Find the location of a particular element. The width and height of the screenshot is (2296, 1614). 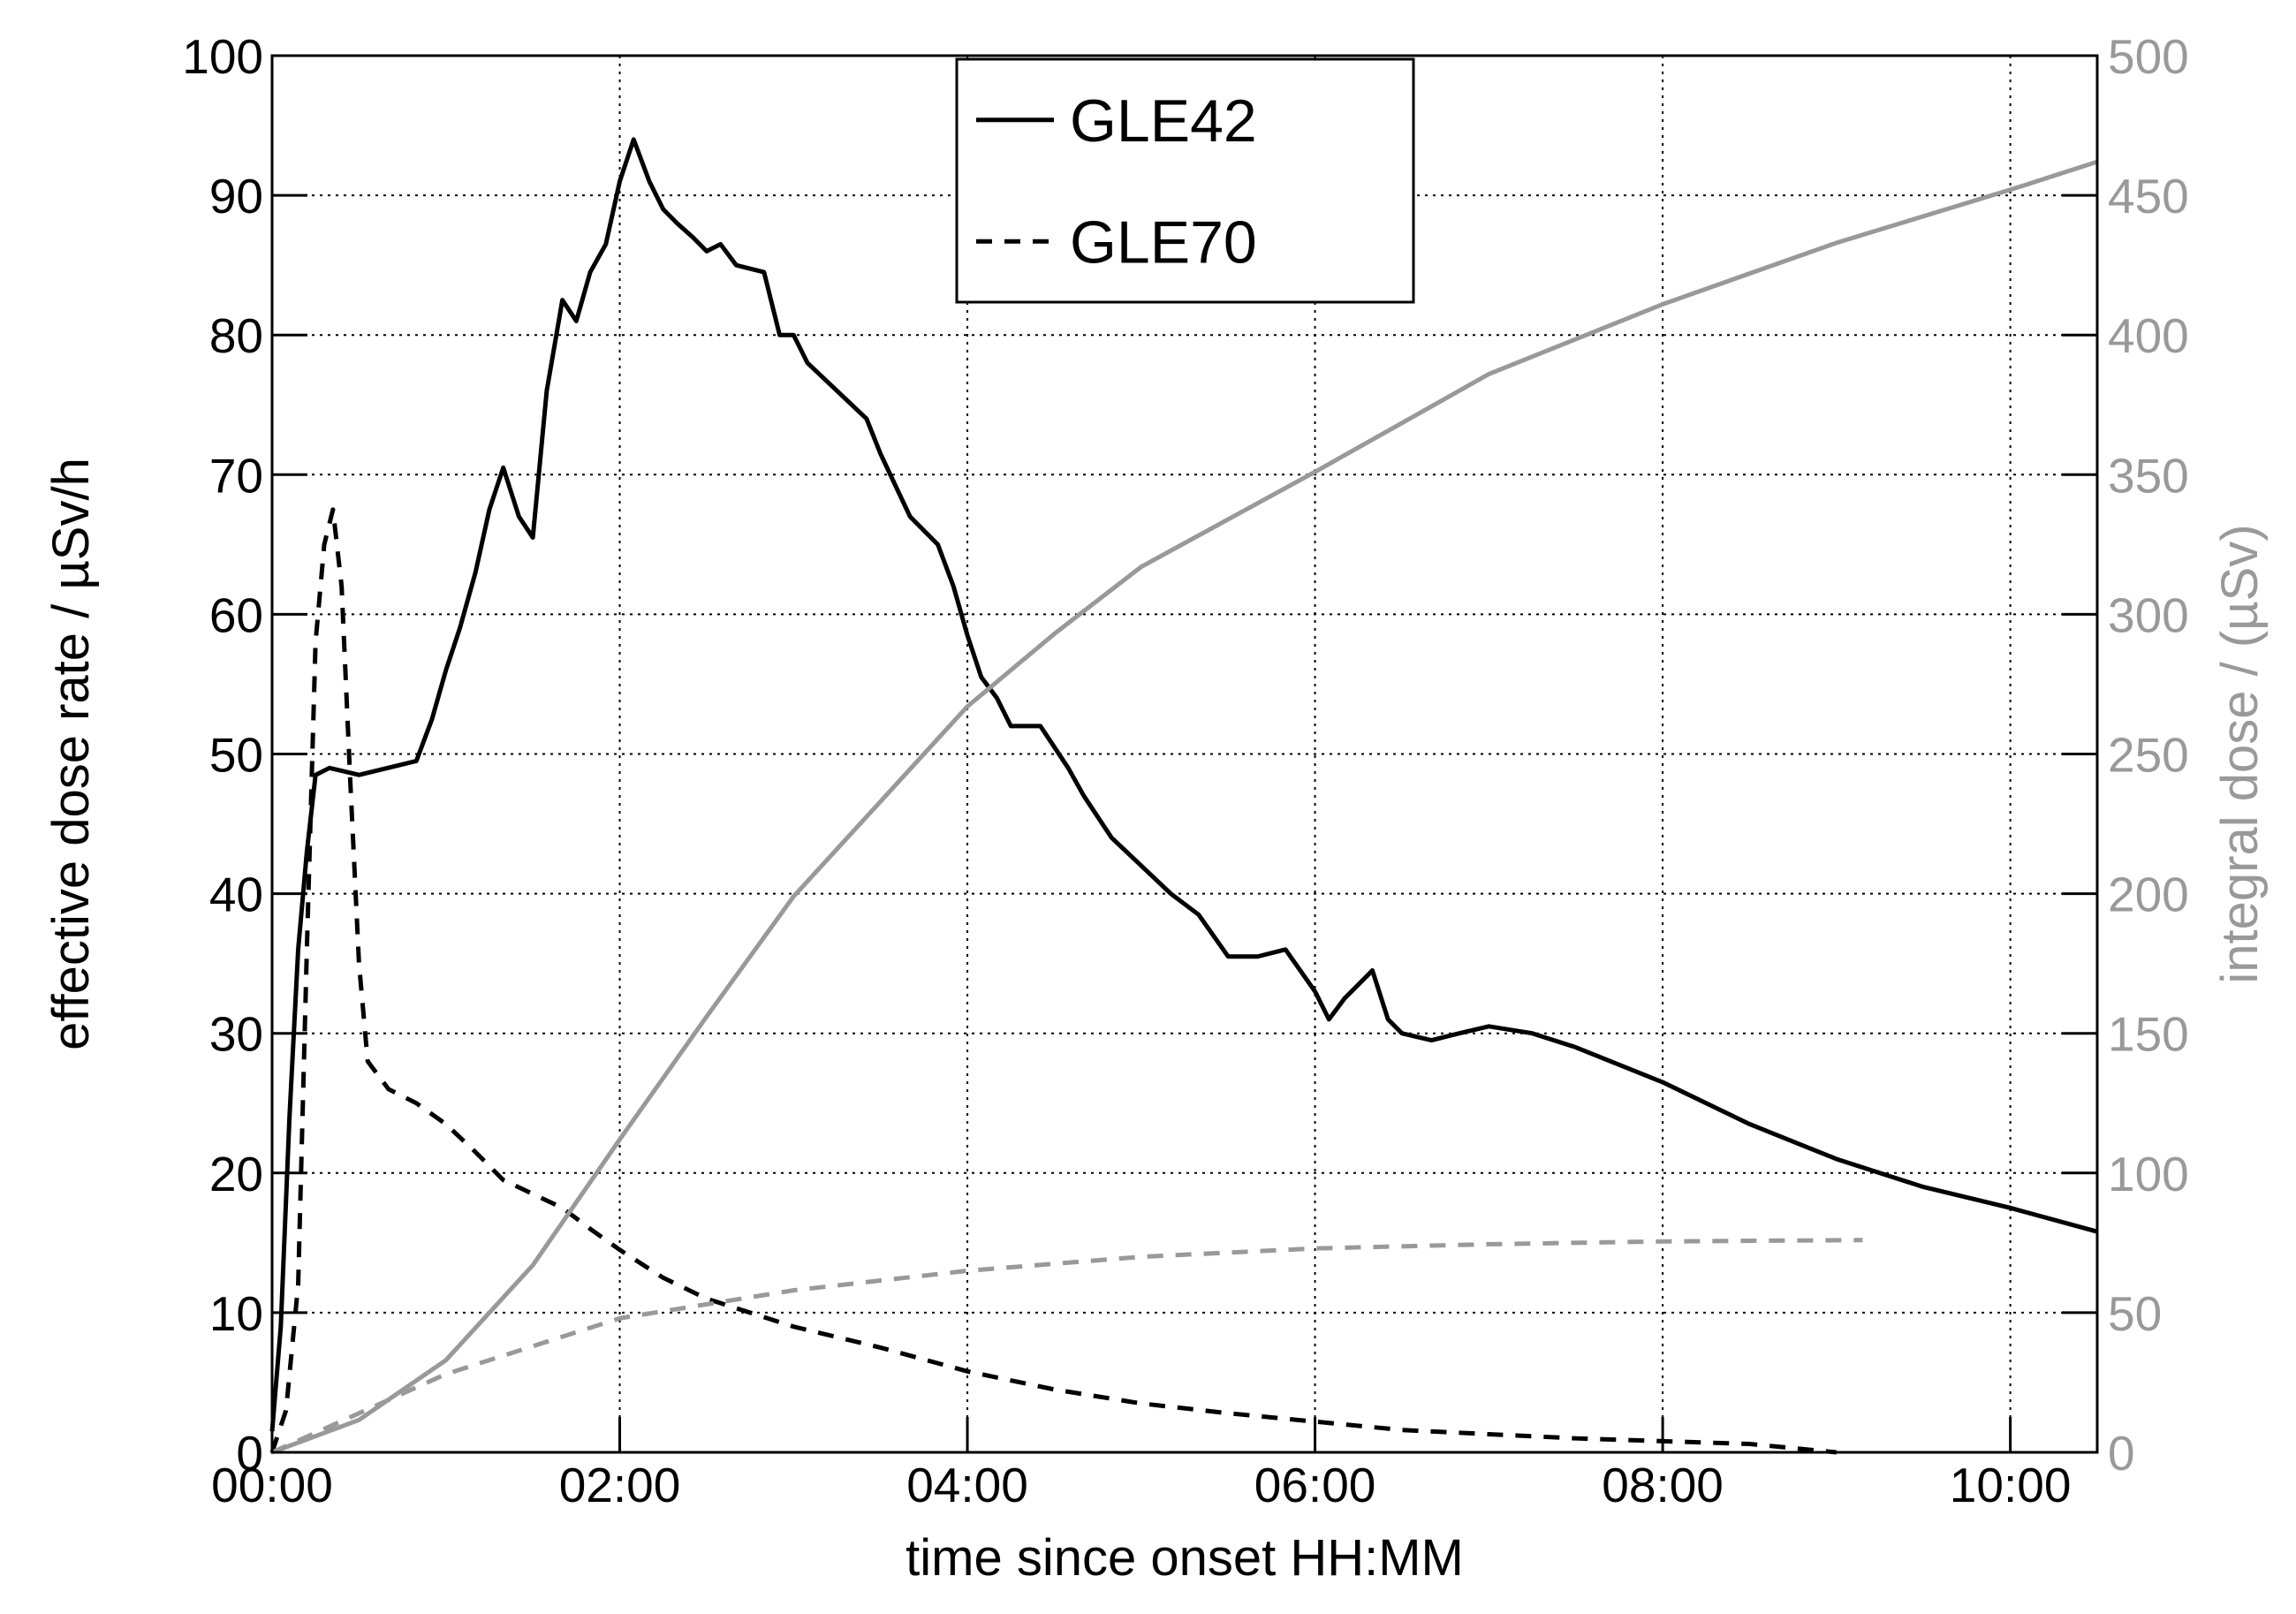

y2-axis-label: integral dose / (µSv) is located at coordinates (2240, 754).